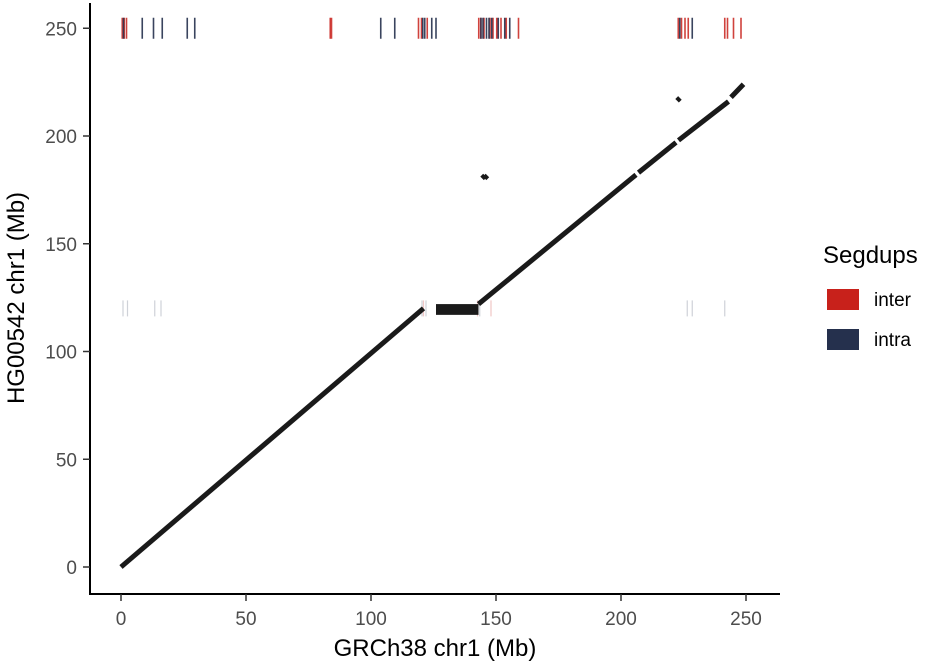 The image size is (935, 665). What do you see at coordinates (746, 619) in the screenshot?
I see `x-tick-label: 250` at bounding box center [746, 619].